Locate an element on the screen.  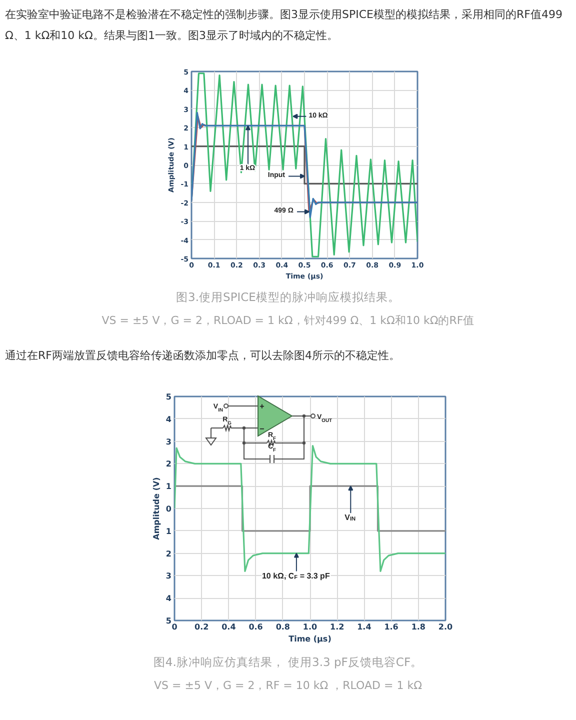
text: 在实验室中验证电路不是检验潜在不稳定性的强制步骤。图3显示使用SPICE模型的模拟结果，采用相同的RF值499 Ω、1 kΩ和10 kΩ。结果与图1一致。图3显示了时域内的不稳定性。 is located at coordinates (284, 25).